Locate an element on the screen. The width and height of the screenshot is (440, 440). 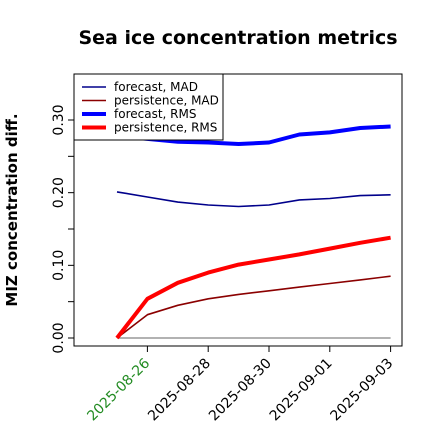
chart-title: Sea ice concentration metrics is located at coordinates (237, 38).